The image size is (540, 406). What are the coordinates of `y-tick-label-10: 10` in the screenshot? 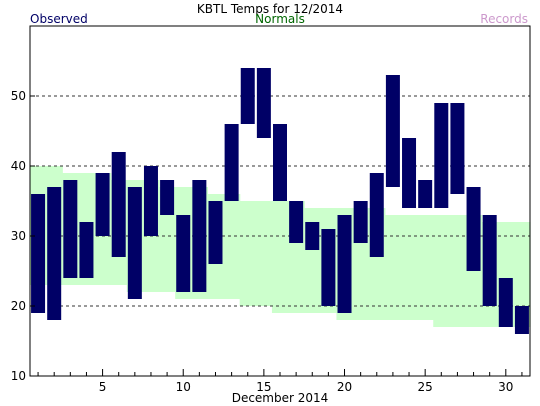 It's located at (18, 376).